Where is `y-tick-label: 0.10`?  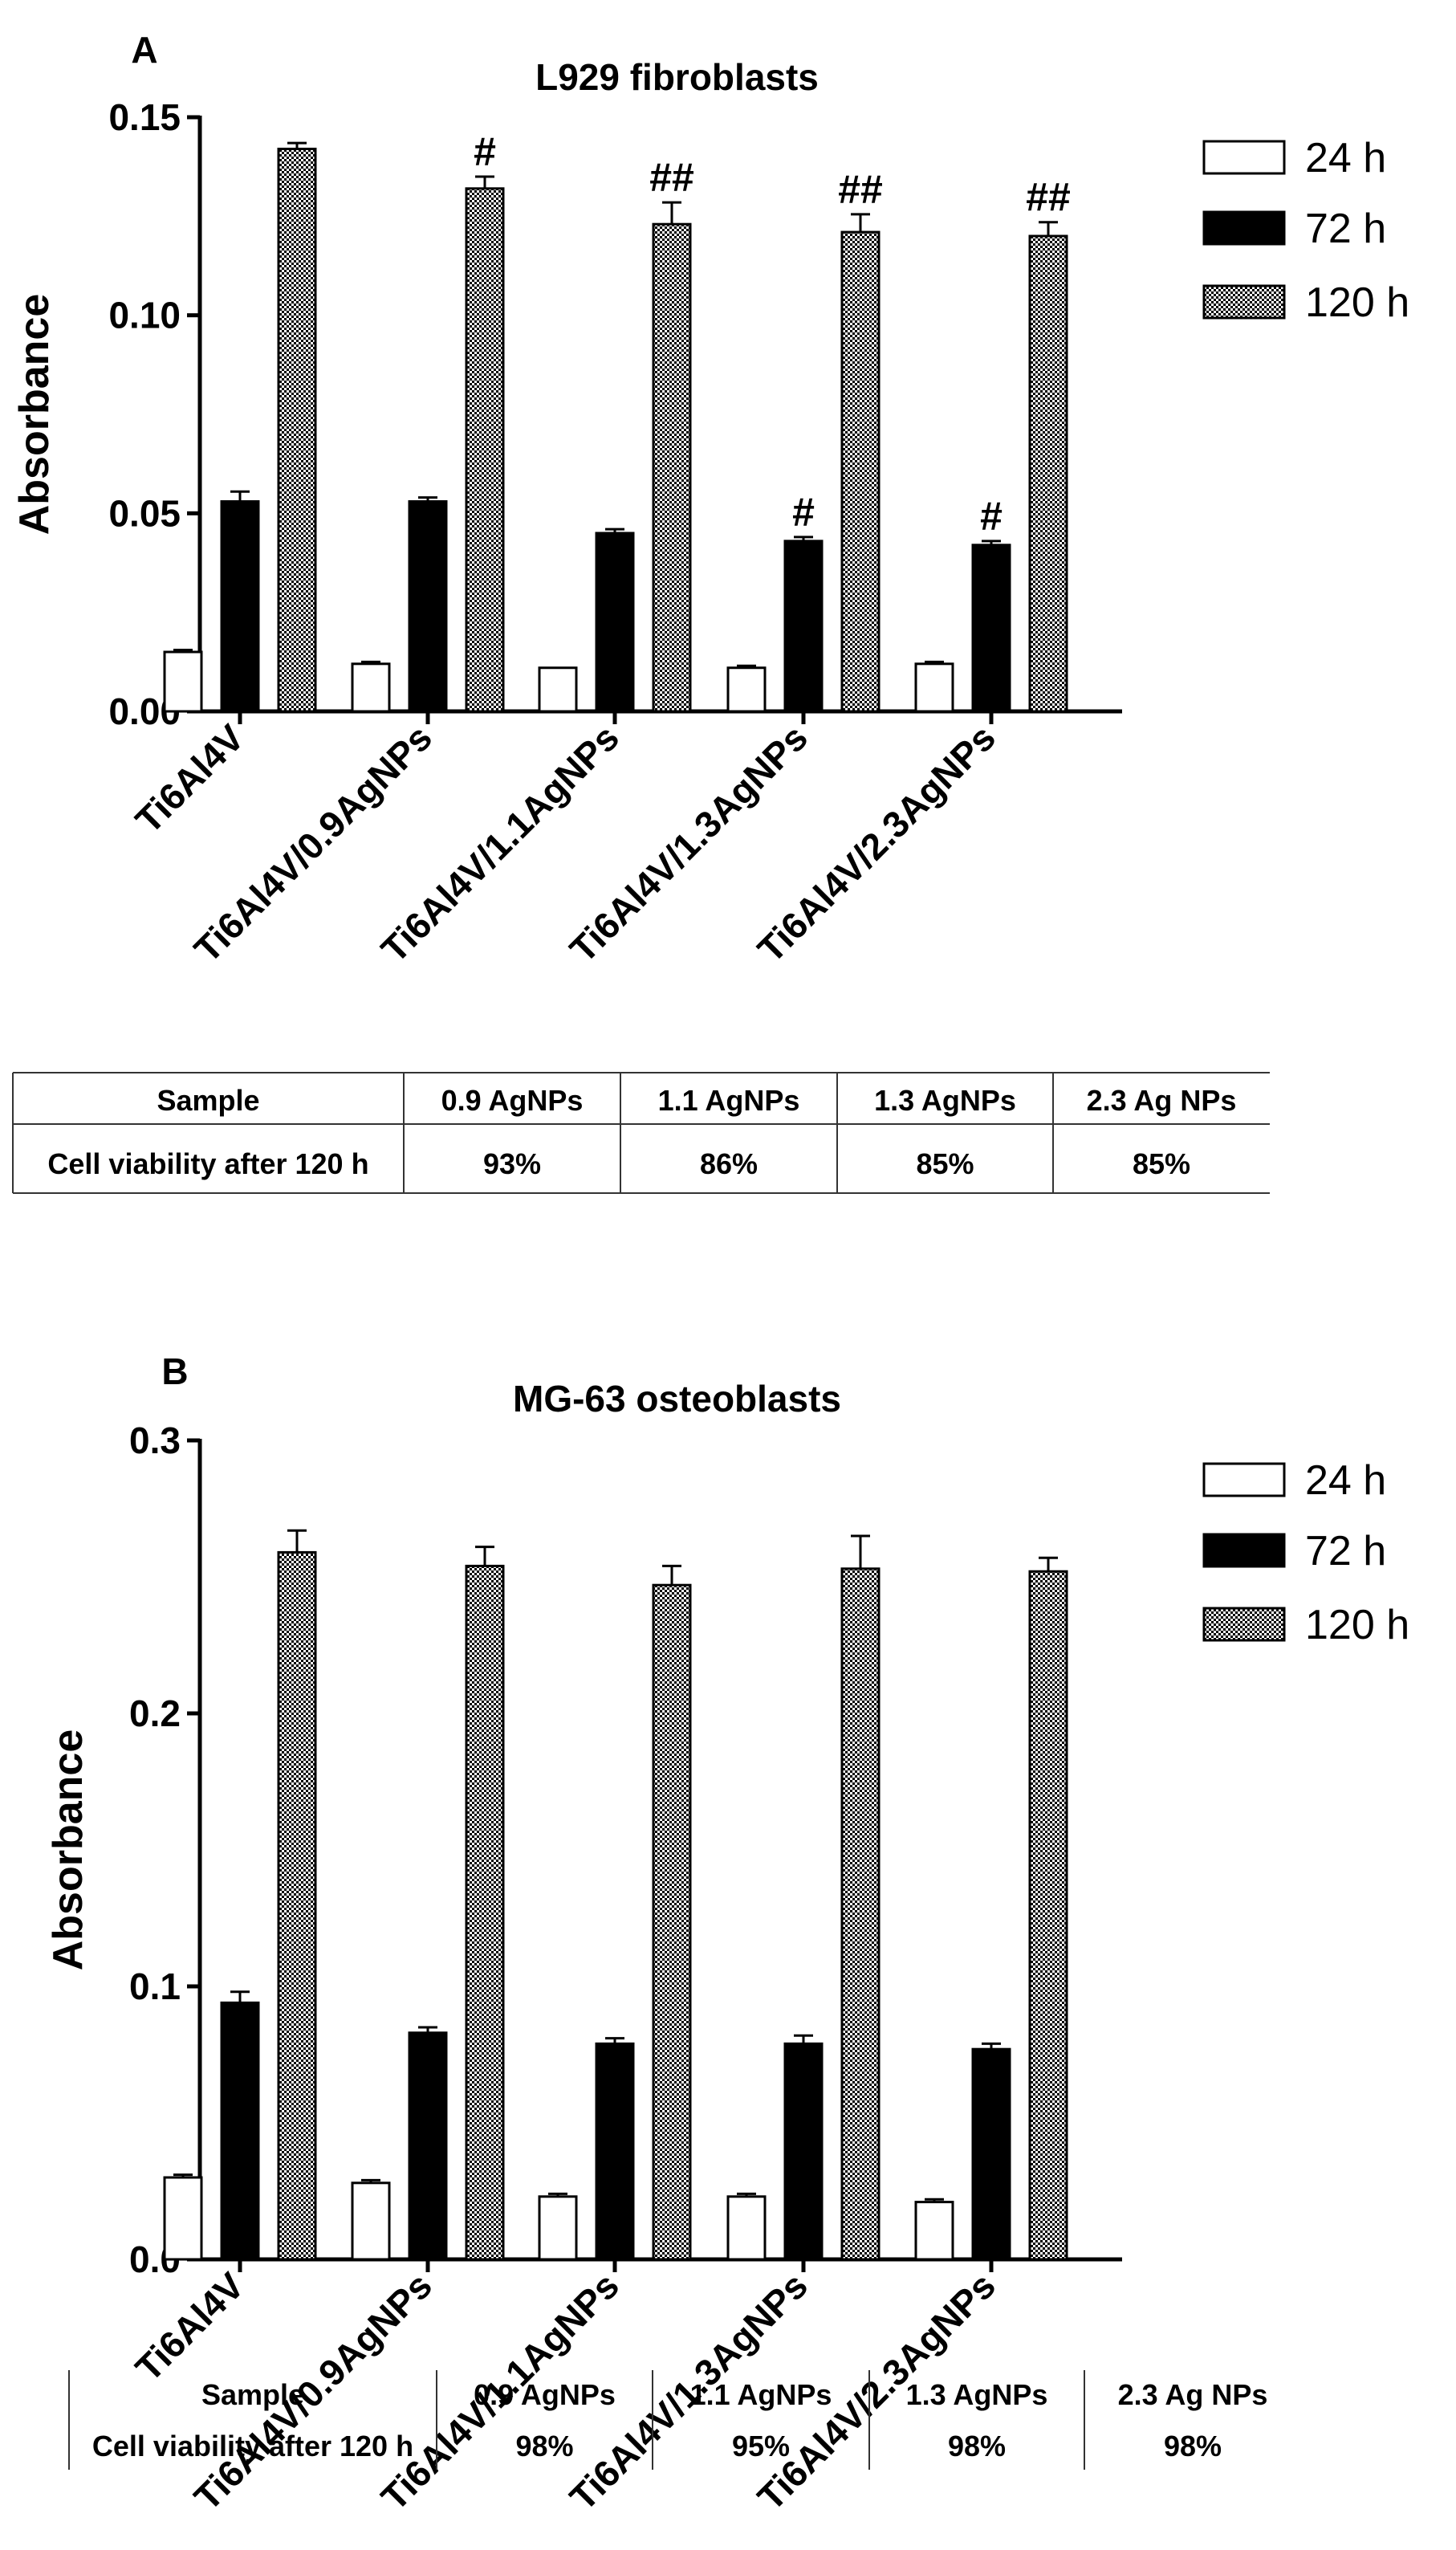
y-tick-label: 0.10 is located at coordinates (144, 316).